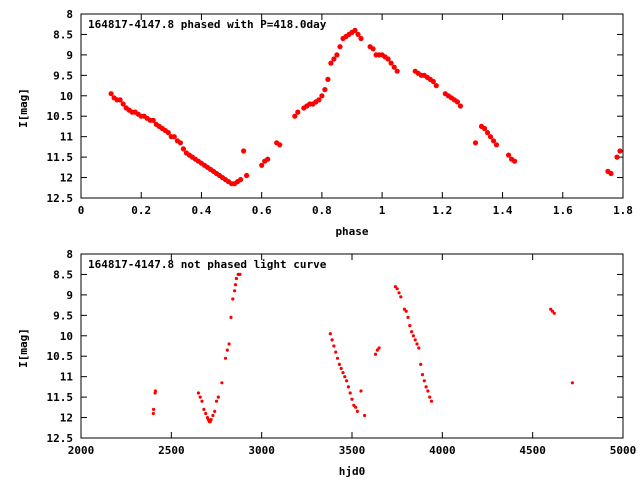 Image resolution: width=640 pixels, height=480 pixels. Describe the element at coordinates (63, 75) in the screenshot. I see `phased-y-tick-label: 9.5` at that location.